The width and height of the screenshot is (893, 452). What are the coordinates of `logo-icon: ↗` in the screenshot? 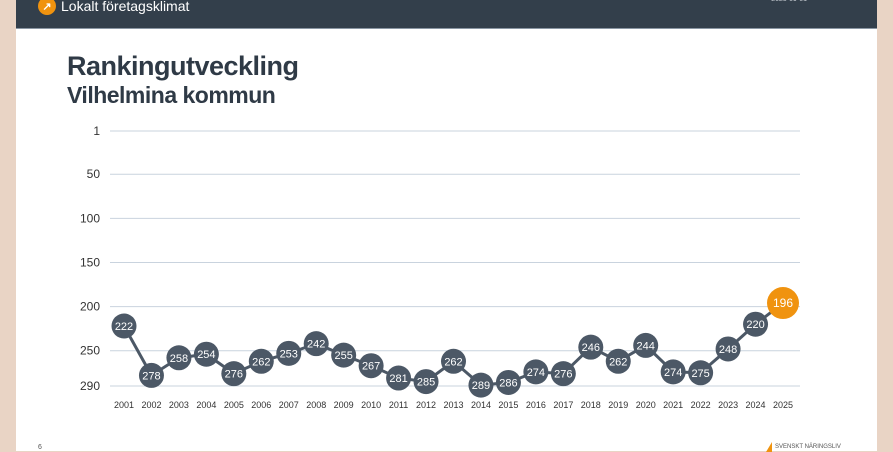 It's located at (47, 7).